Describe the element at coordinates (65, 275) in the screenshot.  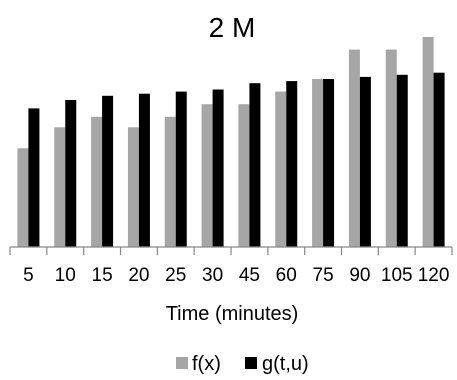
I see `x-tick-label-10: 10` at that location.